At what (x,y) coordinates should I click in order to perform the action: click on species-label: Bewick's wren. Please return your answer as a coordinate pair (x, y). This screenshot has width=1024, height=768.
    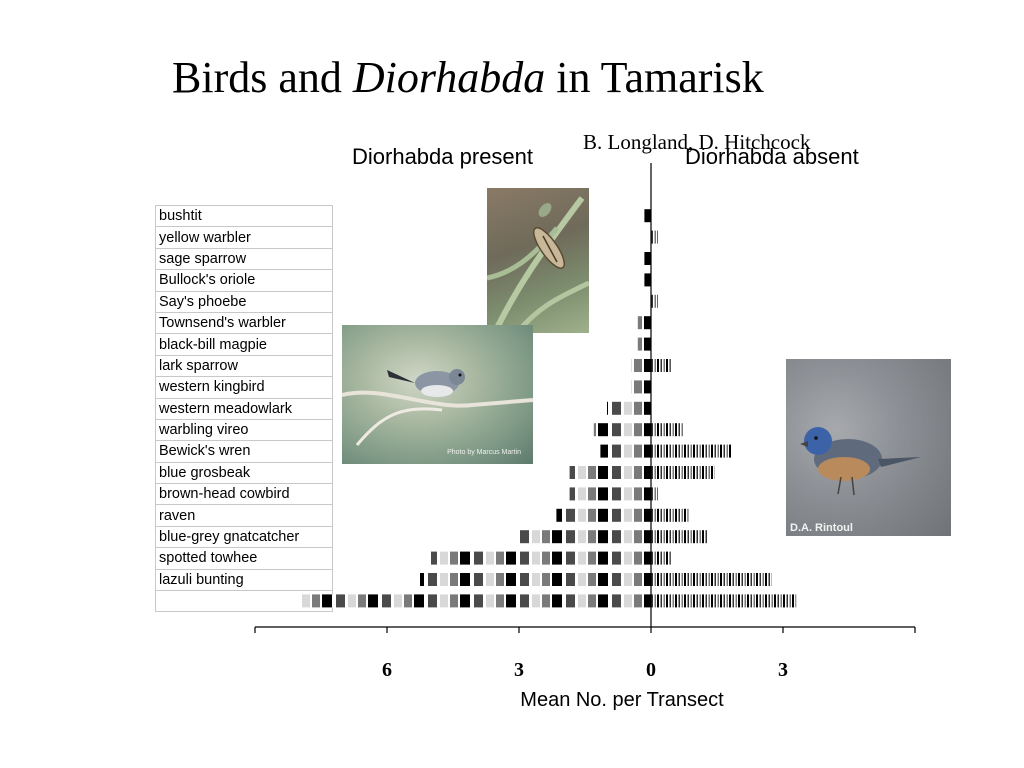
    Looking at the image, I should click on (244, 451).